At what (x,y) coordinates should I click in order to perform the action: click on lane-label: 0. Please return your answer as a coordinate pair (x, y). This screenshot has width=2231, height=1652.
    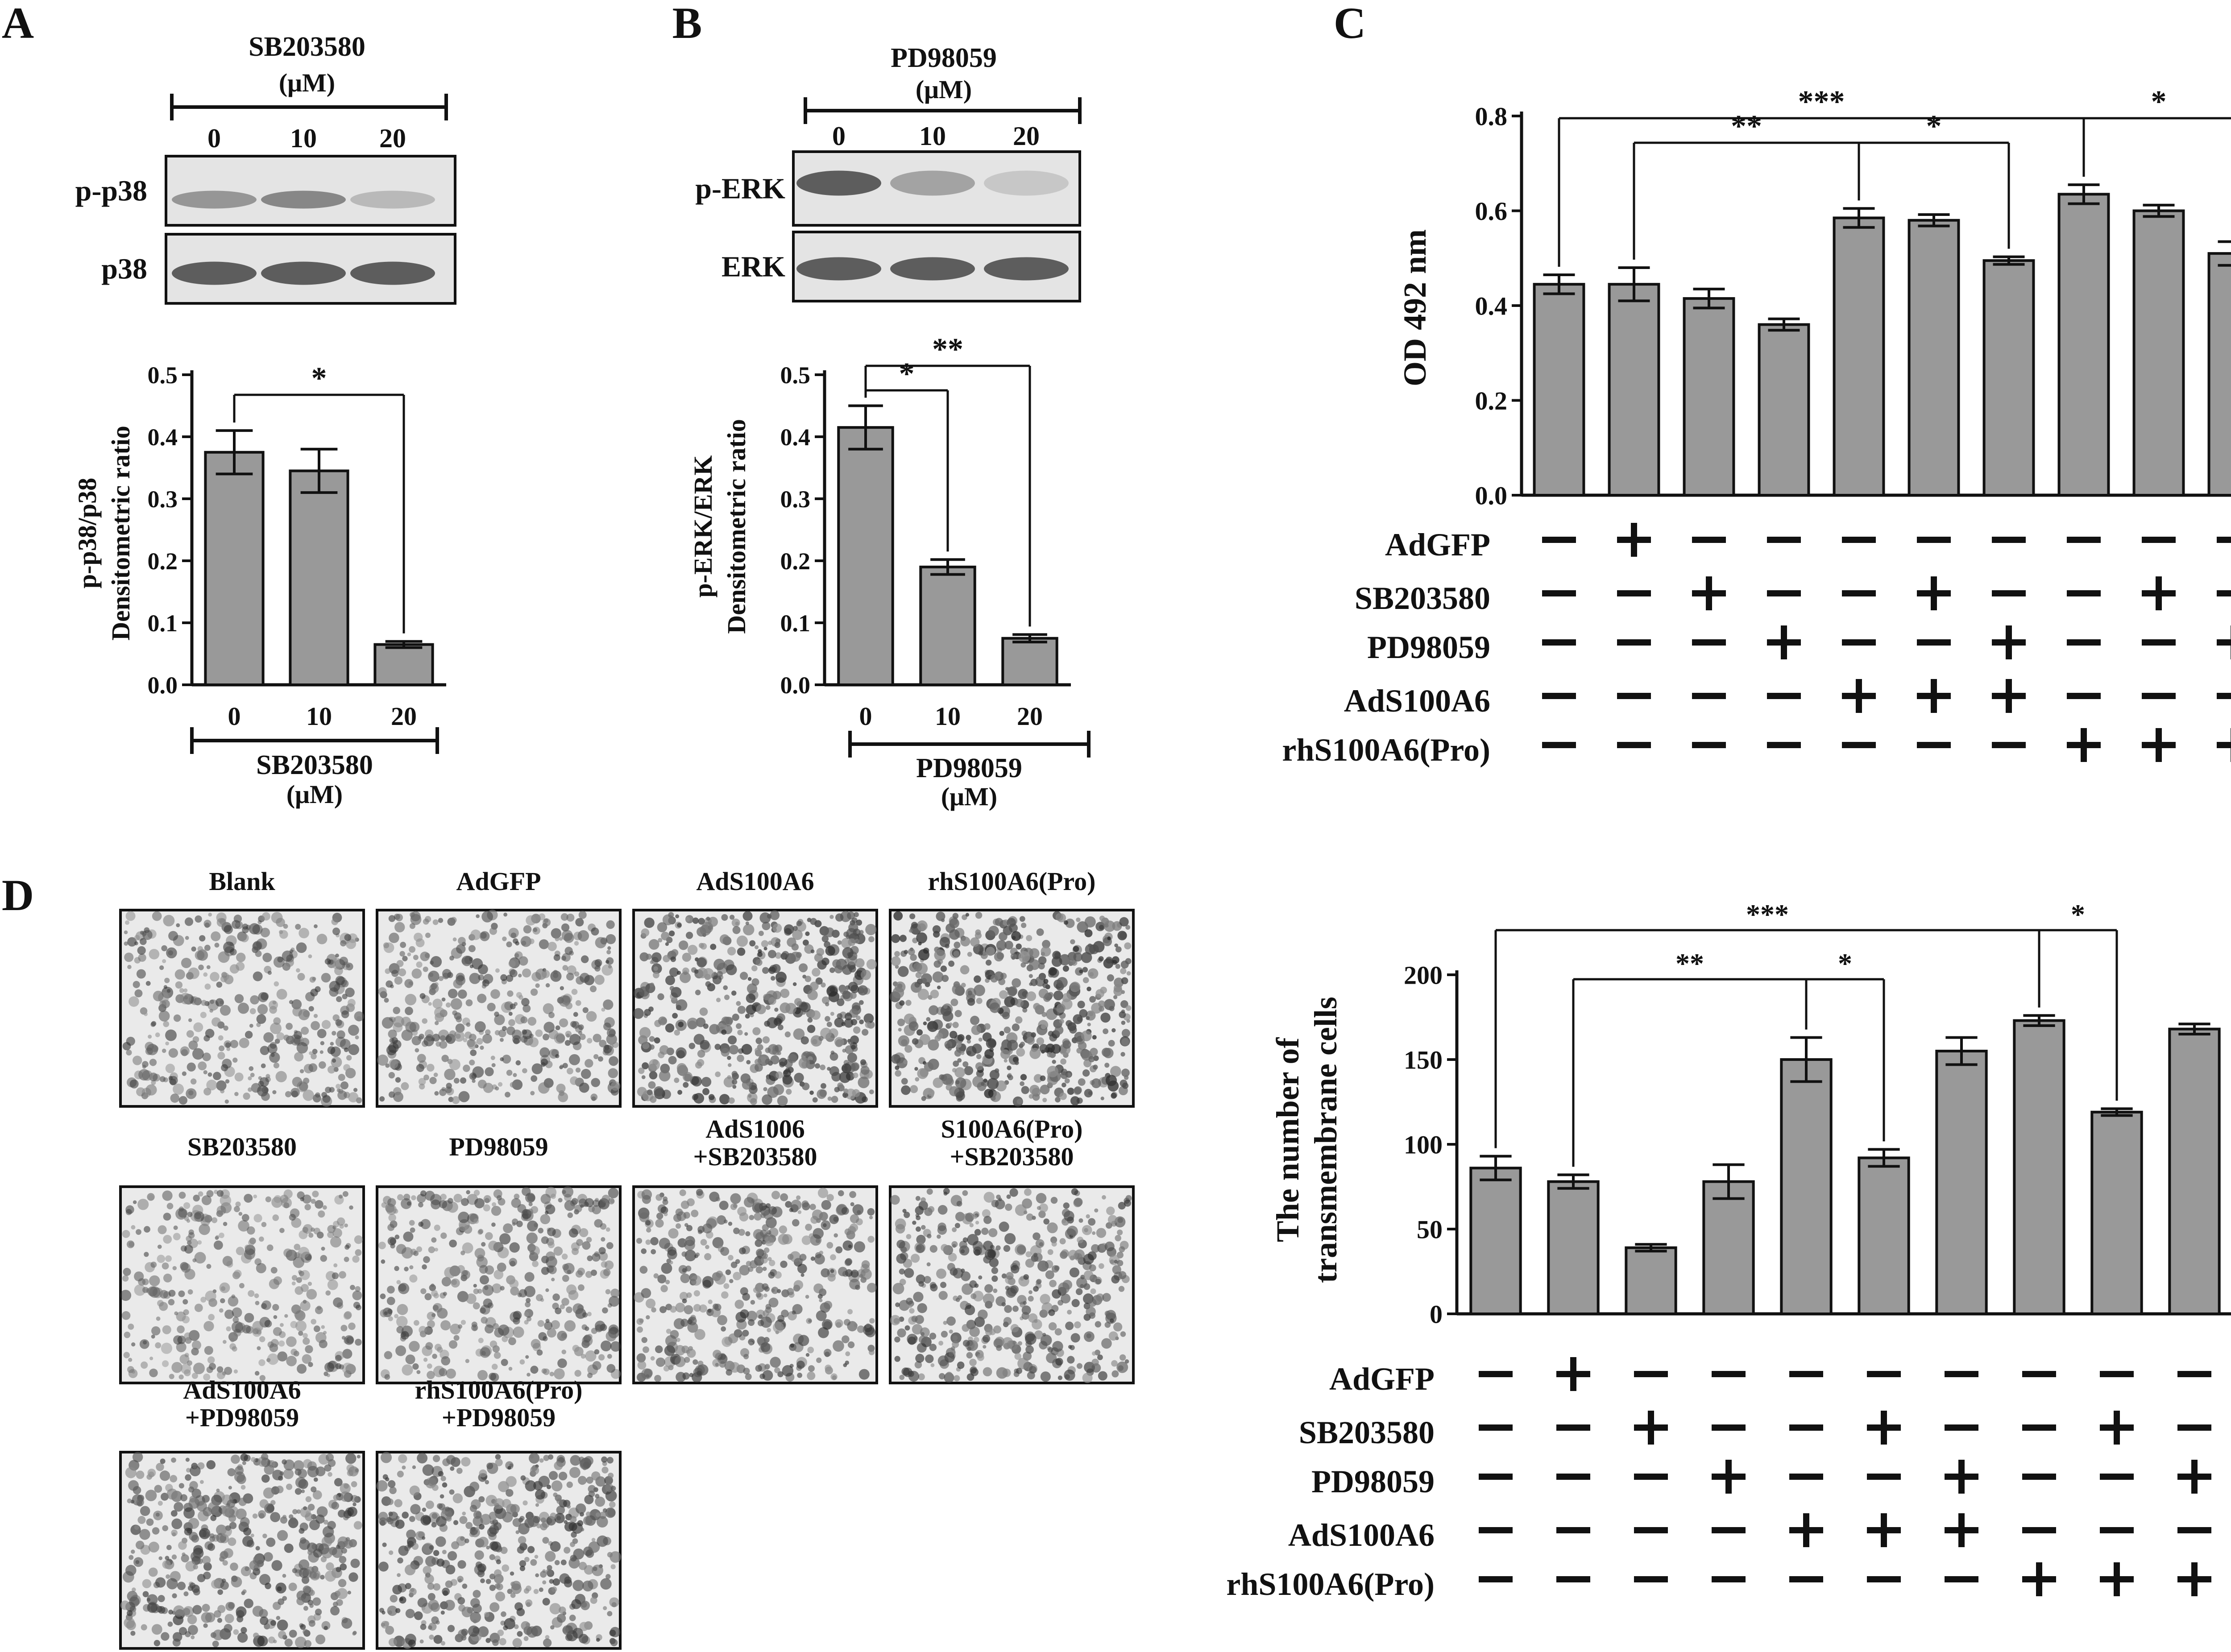
    Looking at the image, I should click on (214, 138).